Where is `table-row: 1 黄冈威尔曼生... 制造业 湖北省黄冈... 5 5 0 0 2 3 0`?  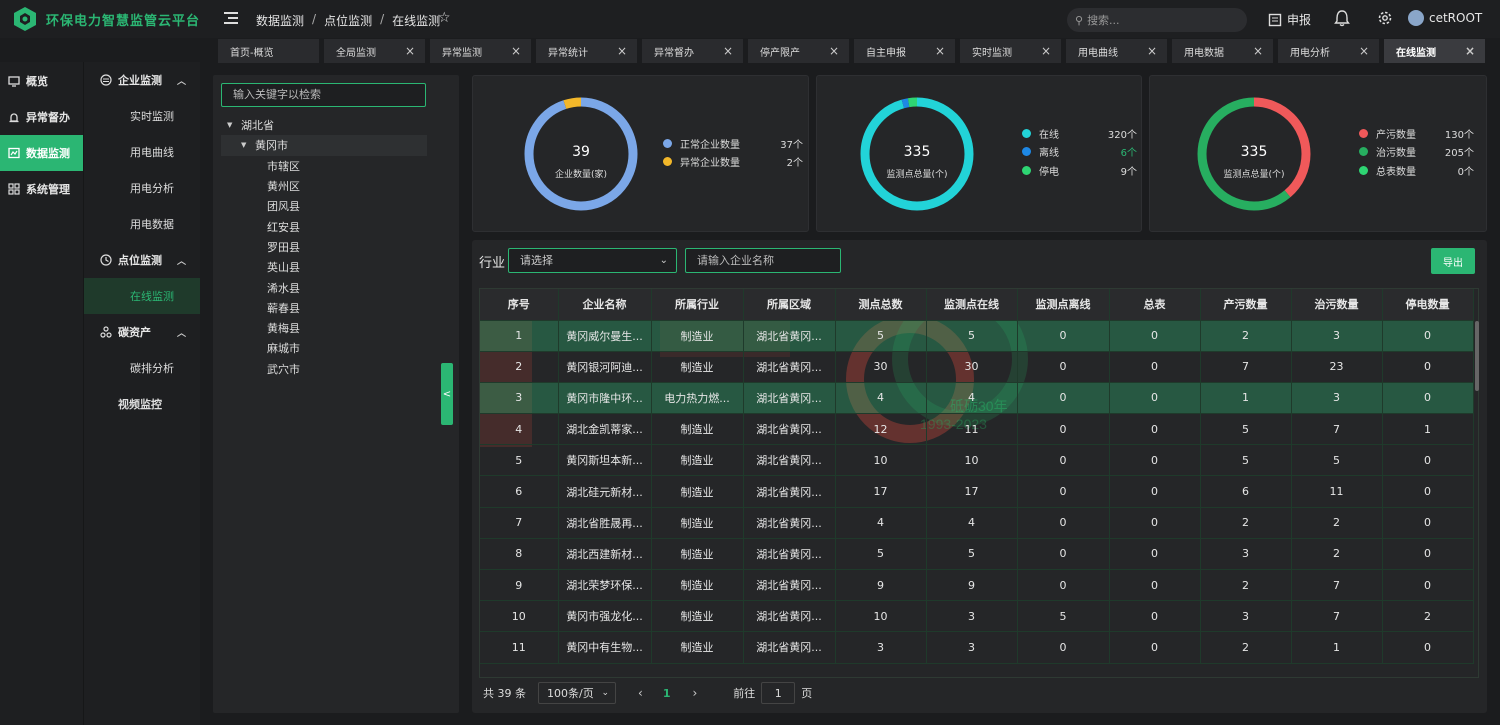
table-row: 1 黄冈威尔曼生... 制造业 湖北省黄冈... 5 5 0 0 2 3 0 is located at coordinates (977, 336).